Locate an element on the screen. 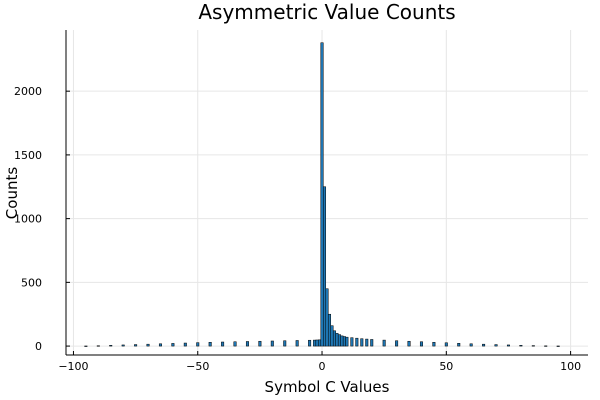  chart-title: Asymmetric Value Counts is located at coordinates (326, 12).